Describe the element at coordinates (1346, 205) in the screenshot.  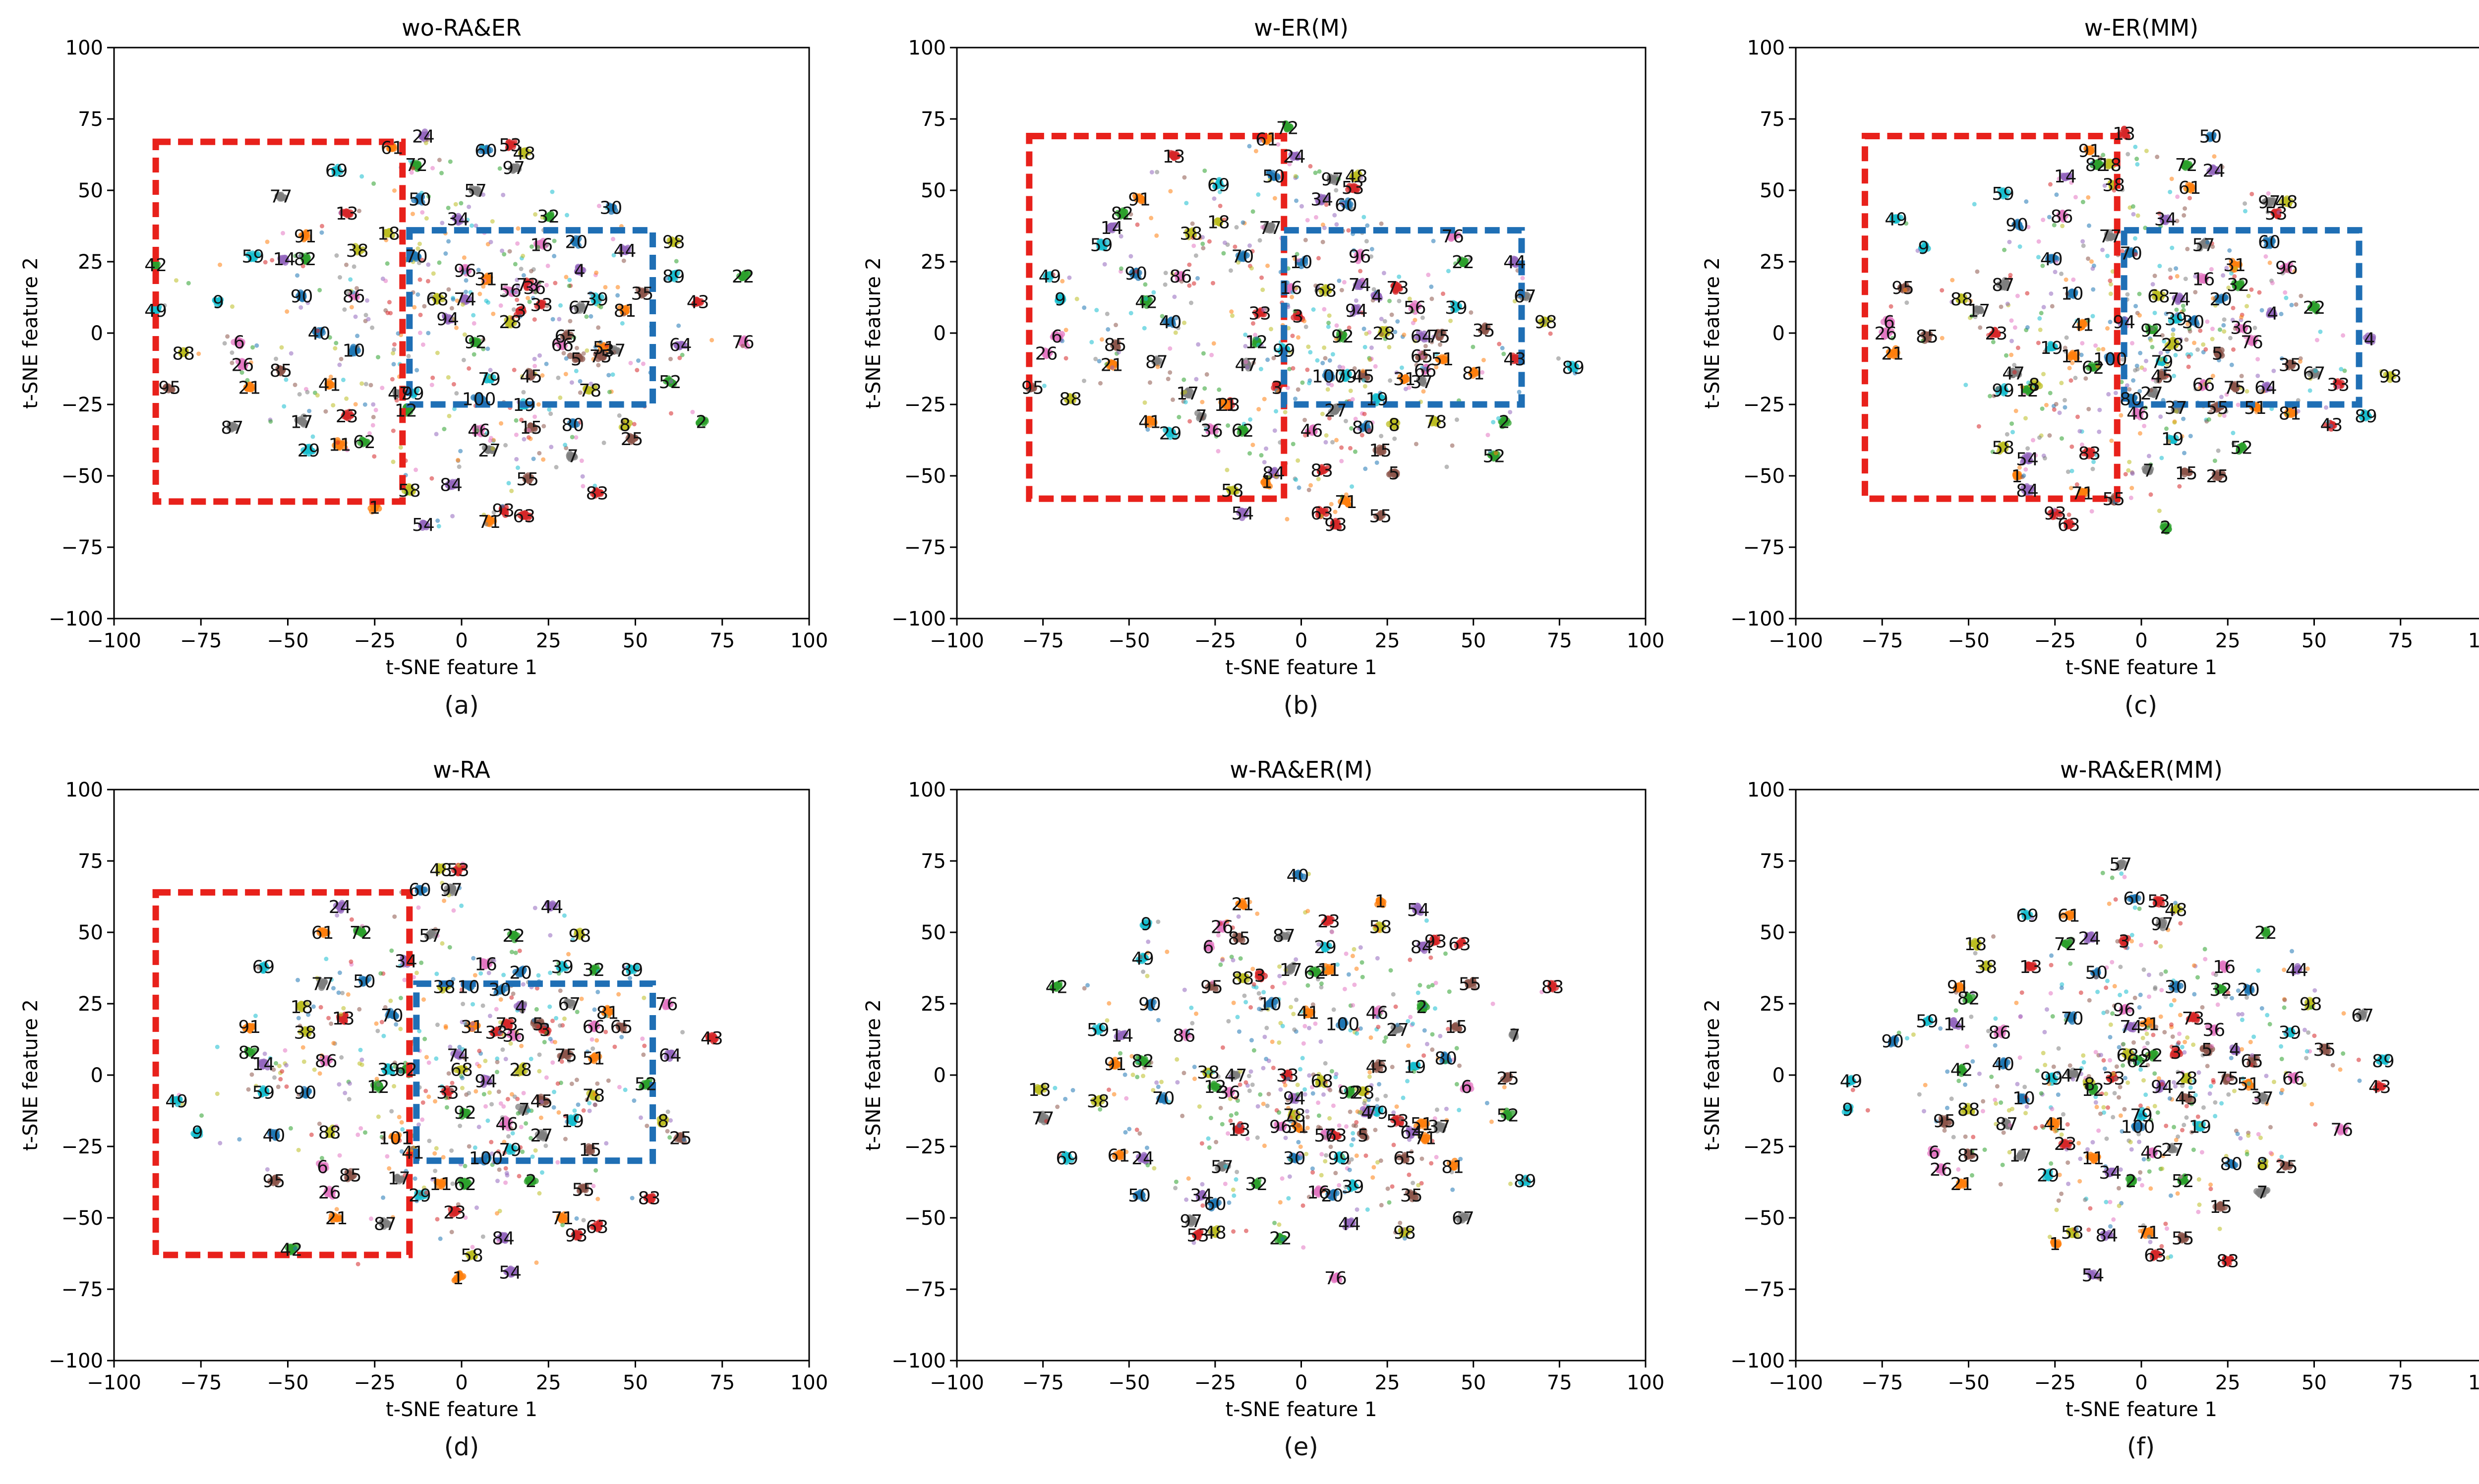
I see `cluster-label: 60` at that location.